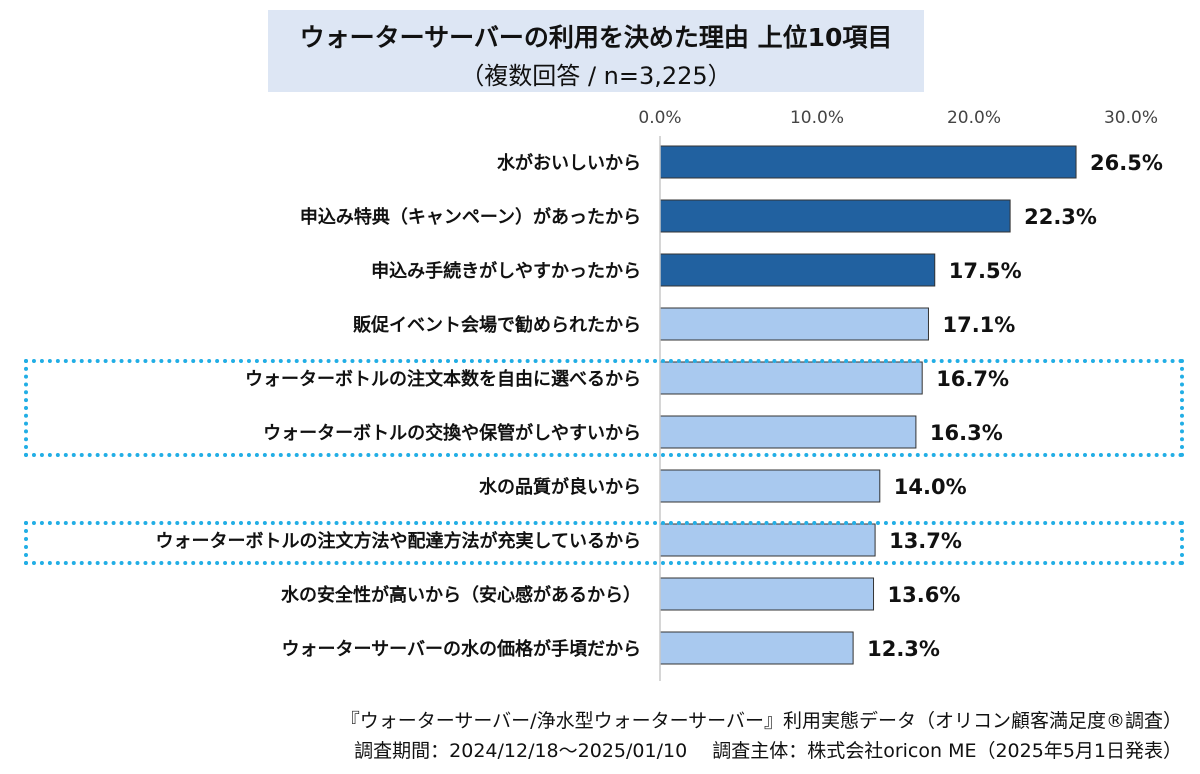  Describe the element at coordinates (972, 379) in the screenshot. I see `value-label: 16.7%` at that location.